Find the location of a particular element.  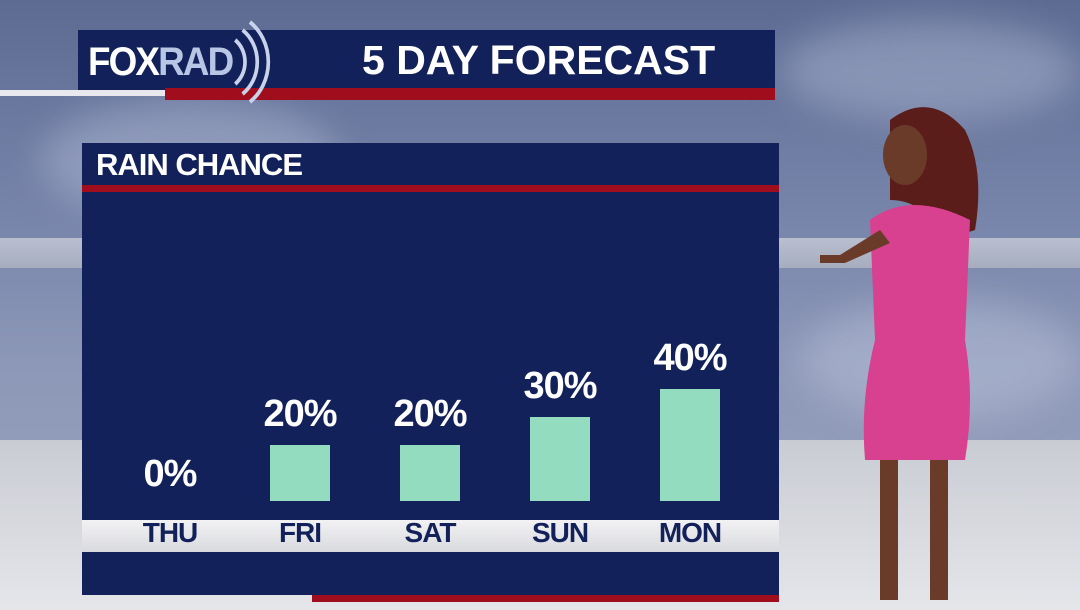

header-bar is located at coordinates (426, 60).